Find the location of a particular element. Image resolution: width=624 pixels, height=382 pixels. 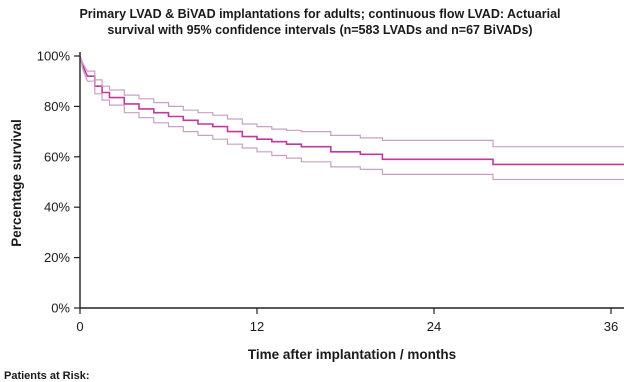

patients-at-risk-label: Patients at Risk: is located at coordinates (47, 376).